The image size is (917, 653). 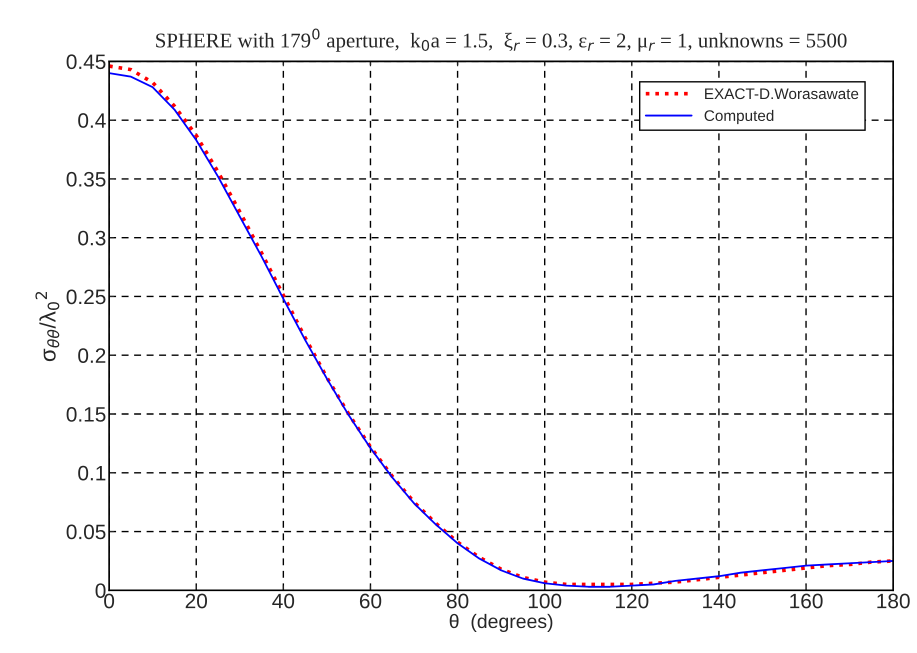 I want to click on x-tick-label: 160, so click(x=806, y=601).